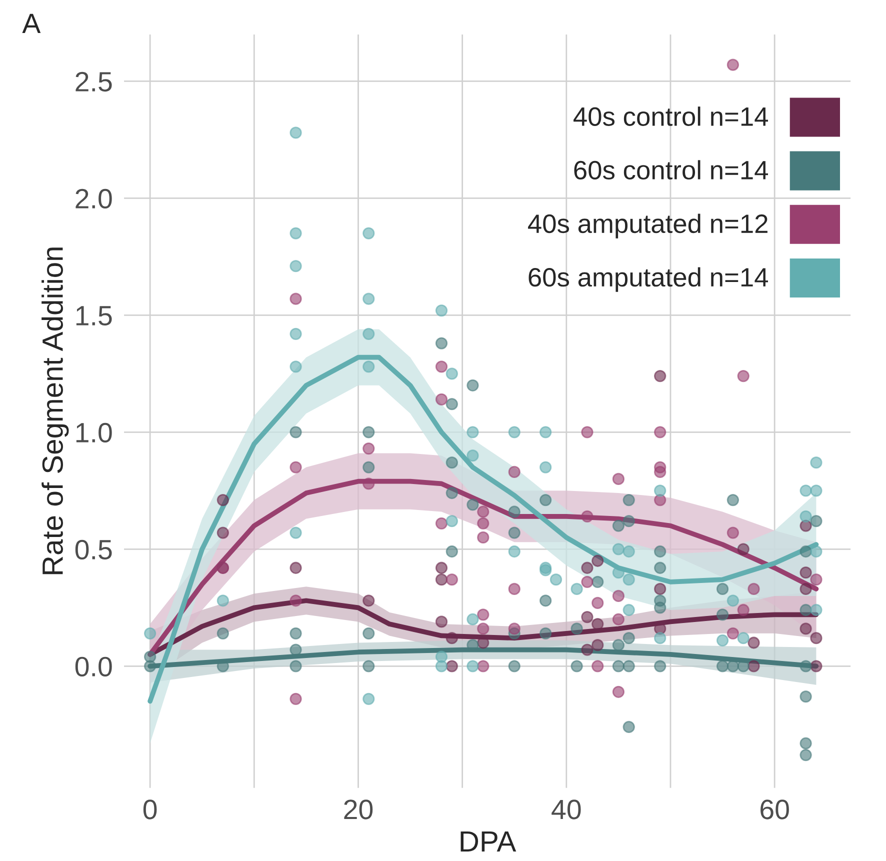 The width and height of the screenshot is (886, 861). Describe the element at coordinates (94, 316) in the screenshot. I see `y-tick-label: 1.5` at that location.